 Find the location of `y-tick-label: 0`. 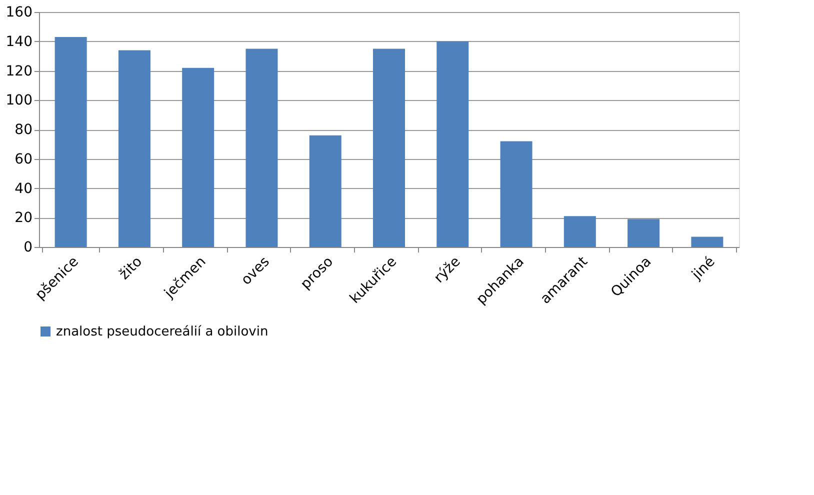

y-tick-label: 0 is located at coordinates (28, 248).